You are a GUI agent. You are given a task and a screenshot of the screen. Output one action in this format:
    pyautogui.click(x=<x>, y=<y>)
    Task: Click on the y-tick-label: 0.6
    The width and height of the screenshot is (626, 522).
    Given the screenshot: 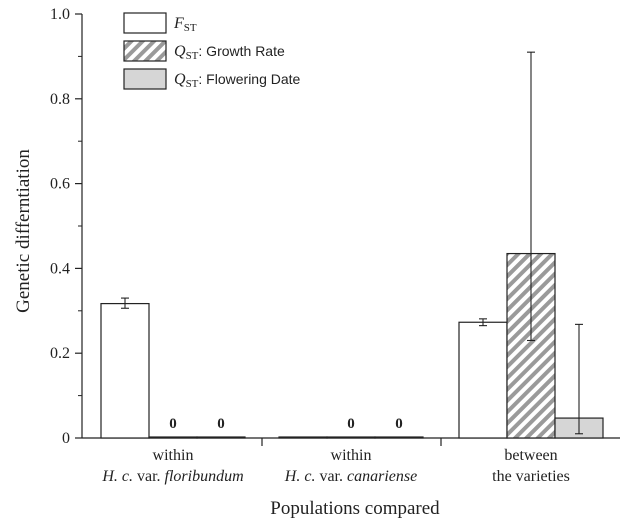 What is the action you would take?
    pyautogui.click(x=60, y=184)
    